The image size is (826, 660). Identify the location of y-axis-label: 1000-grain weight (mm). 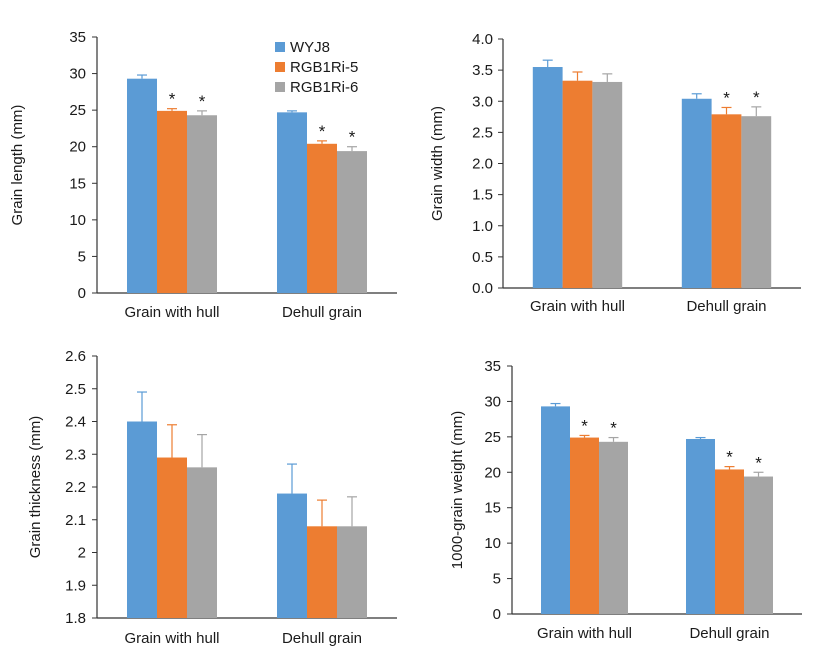
(457, 490).